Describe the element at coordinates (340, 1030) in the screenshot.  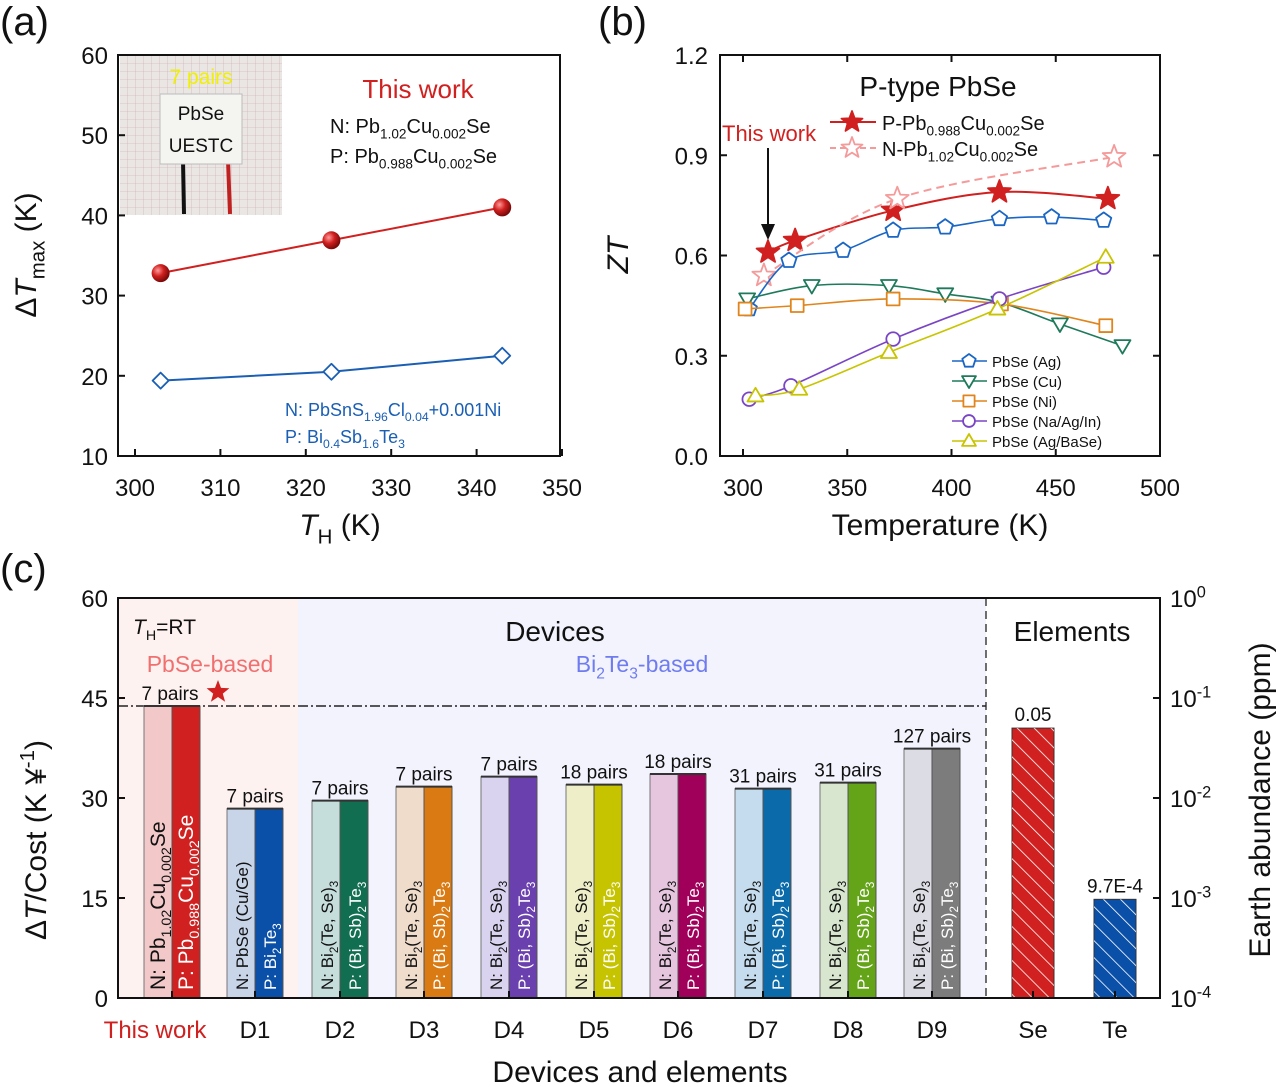
I see `x-category-label: D2` at that location.